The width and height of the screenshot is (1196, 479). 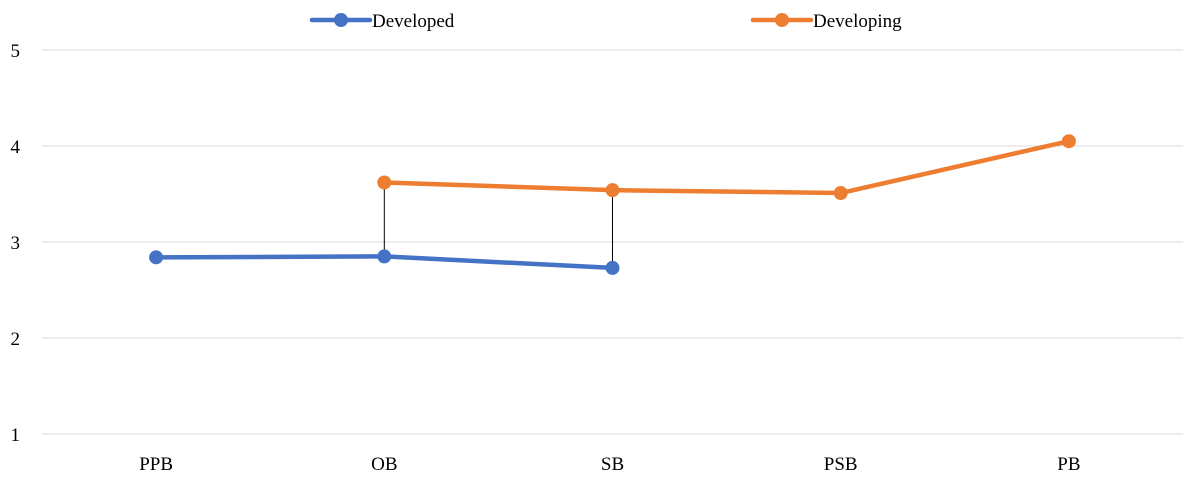 I want to click on y-tick-label: 1, so click(x=16, y=435).